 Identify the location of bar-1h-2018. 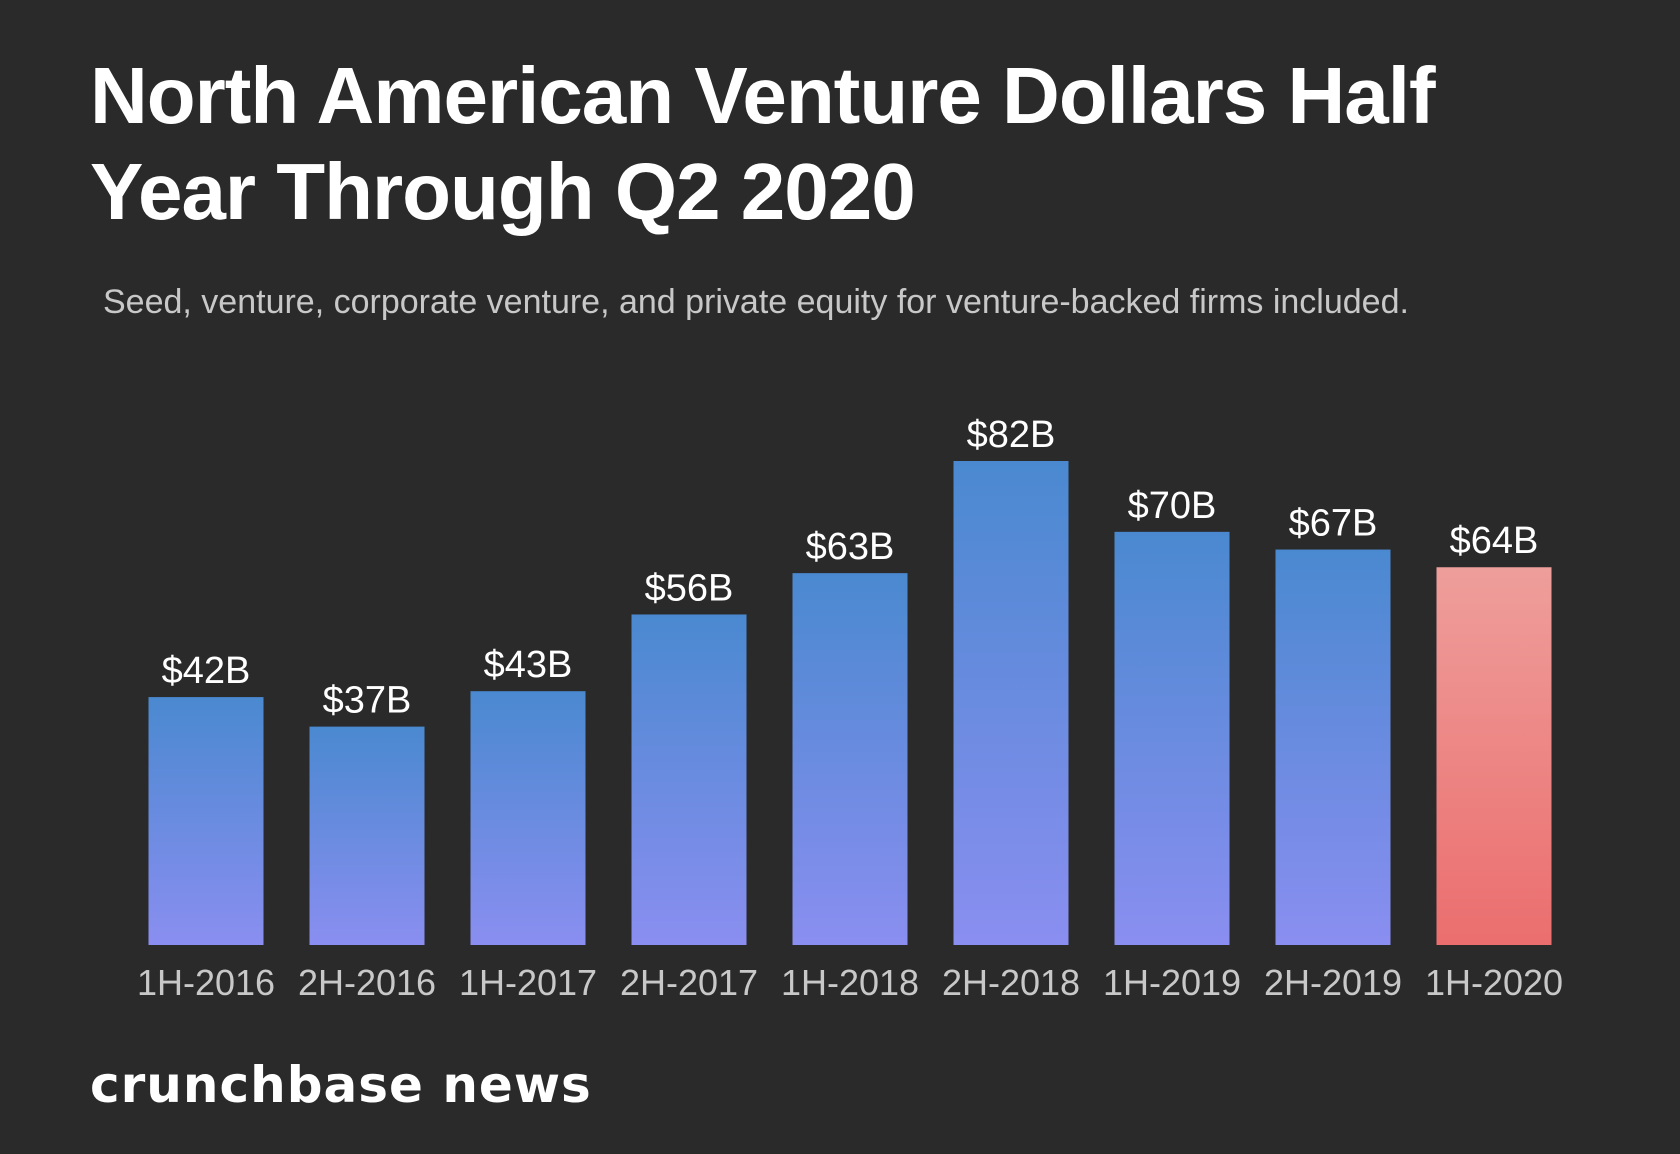
(850, 759).